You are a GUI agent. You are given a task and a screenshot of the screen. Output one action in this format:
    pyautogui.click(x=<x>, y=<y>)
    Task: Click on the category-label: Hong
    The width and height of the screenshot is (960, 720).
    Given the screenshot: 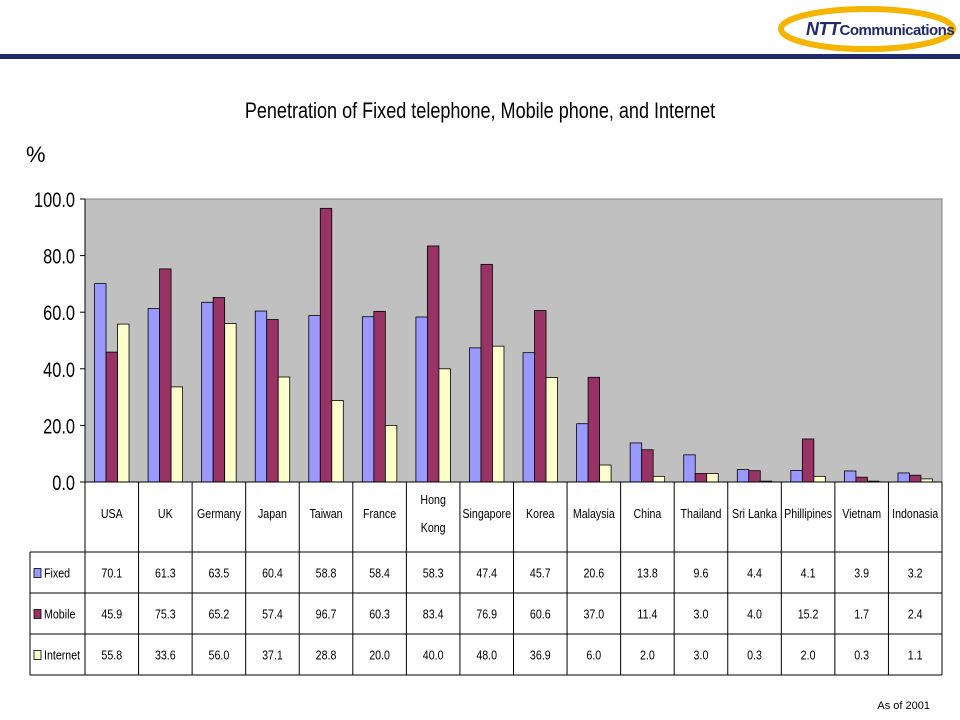 What is the action you would take?
    pyautogui.click(x=432, y=499)
    